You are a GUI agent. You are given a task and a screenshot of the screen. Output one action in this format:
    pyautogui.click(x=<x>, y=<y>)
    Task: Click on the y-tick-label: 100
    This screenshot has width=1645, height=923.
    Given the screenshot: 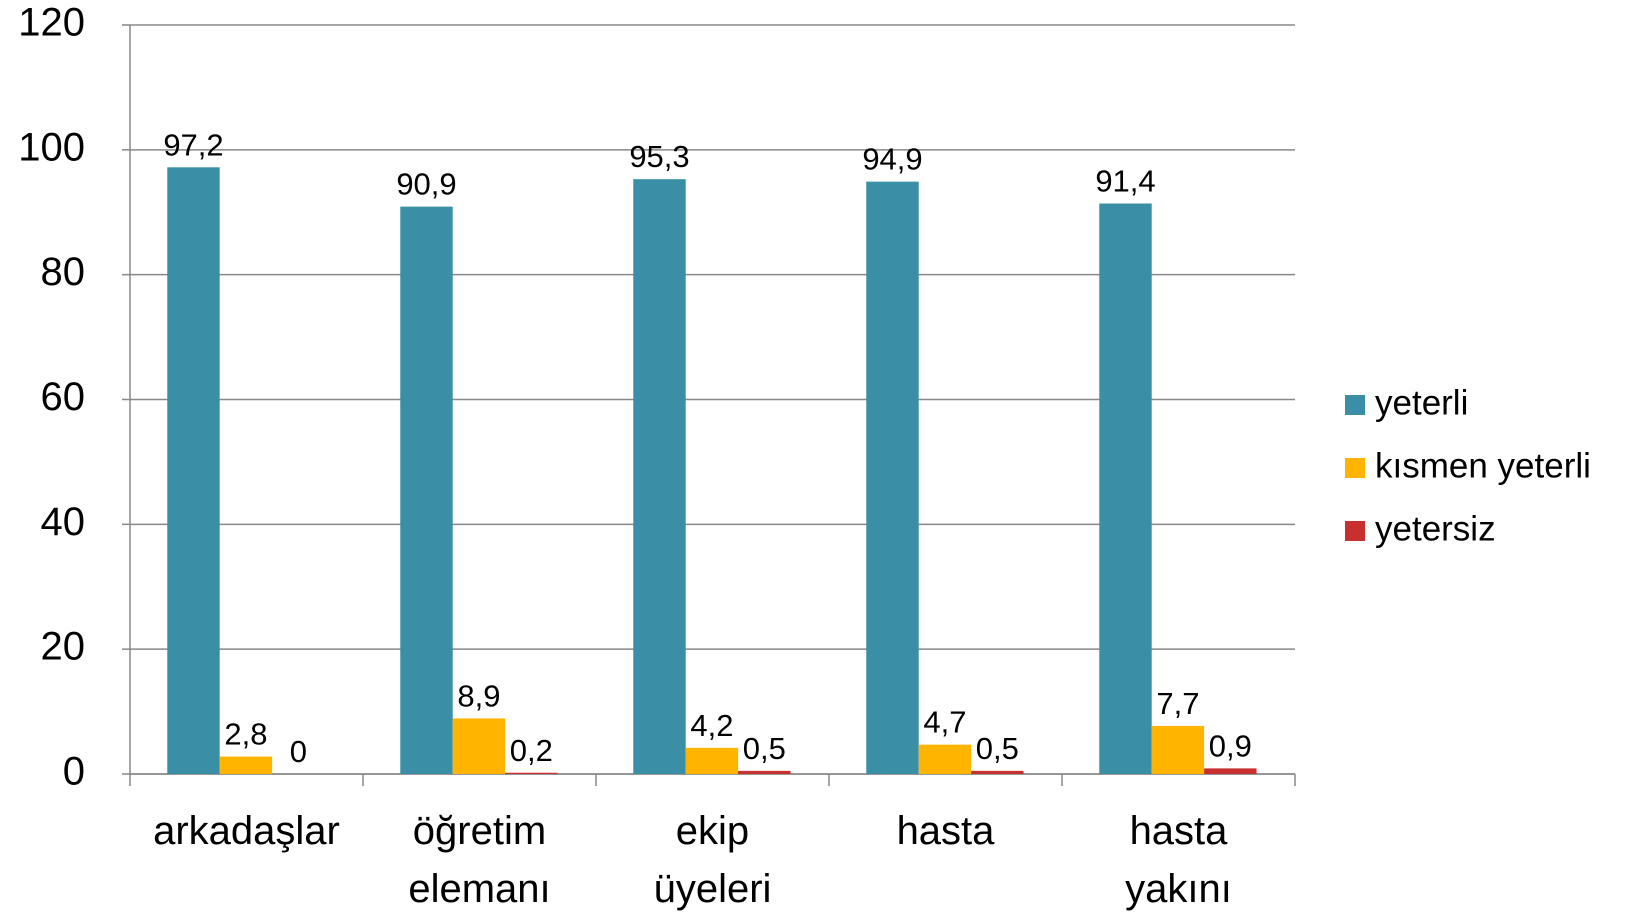 What is the action you would take?
    pyautogui.click(x=51, y=147)
    